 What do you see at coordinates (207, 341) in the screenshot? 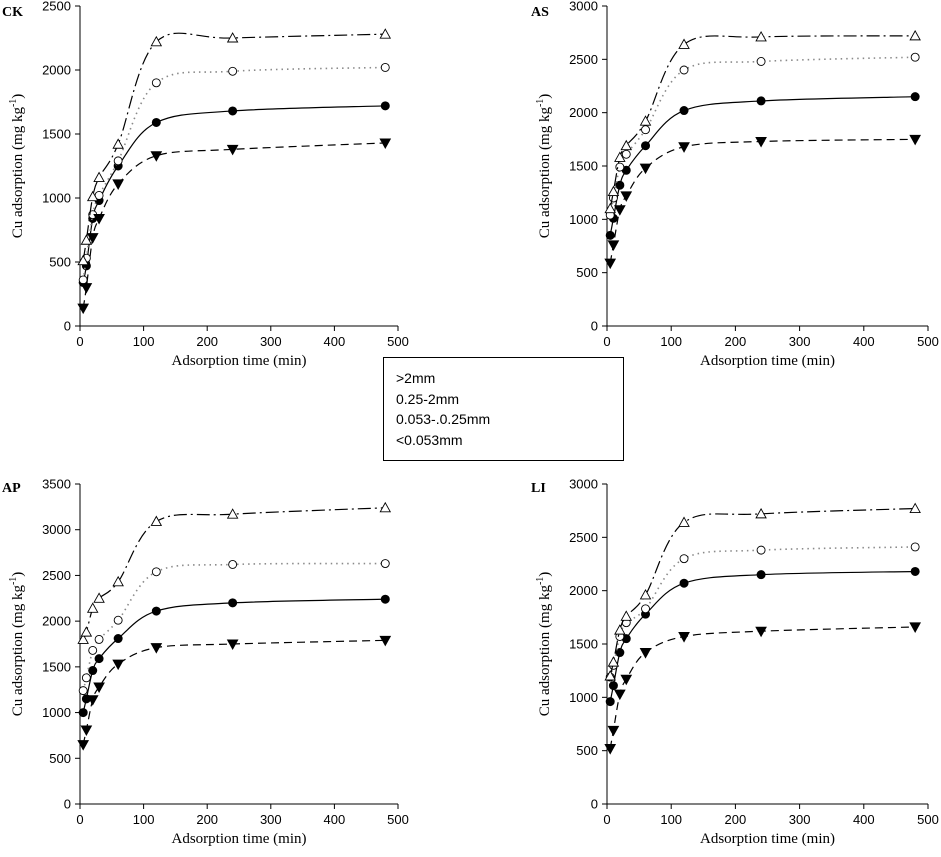
I see `panel-ck-x-tick-label: 200` at bounding box center [207, 341].